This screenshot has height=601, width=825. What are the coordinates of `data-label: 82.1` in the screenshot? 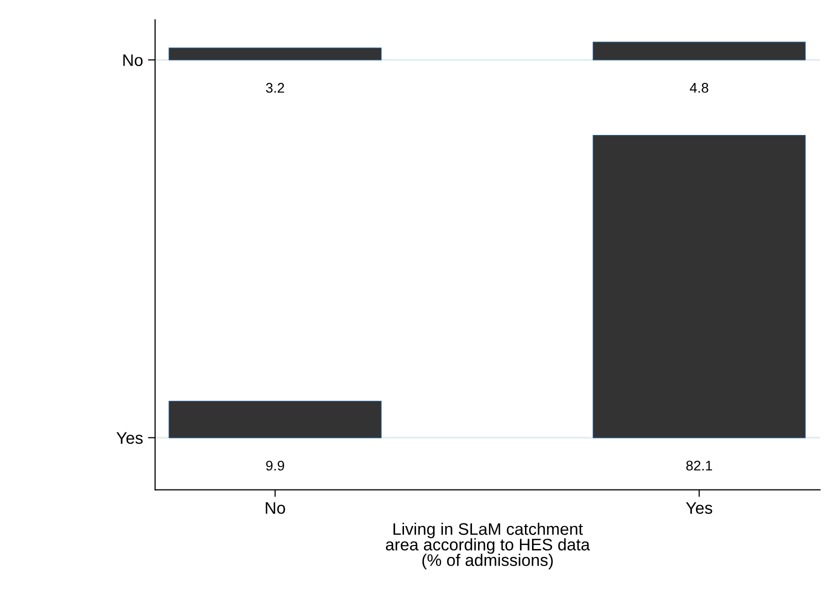 It's located at (699, 465).